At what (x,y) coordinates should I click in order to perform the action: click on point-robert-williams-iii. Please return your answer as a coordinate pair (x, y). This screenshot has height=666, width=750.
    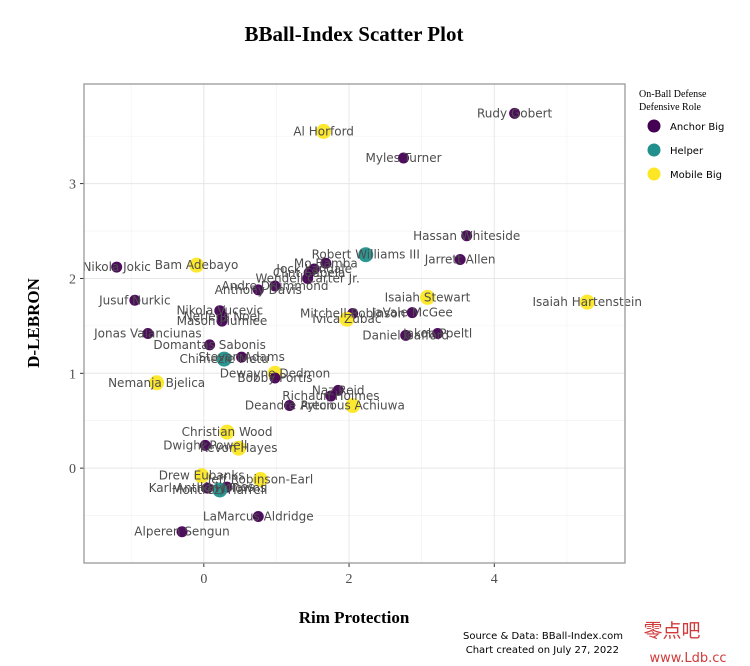
    Looking at the image, I should click on (366, 255).